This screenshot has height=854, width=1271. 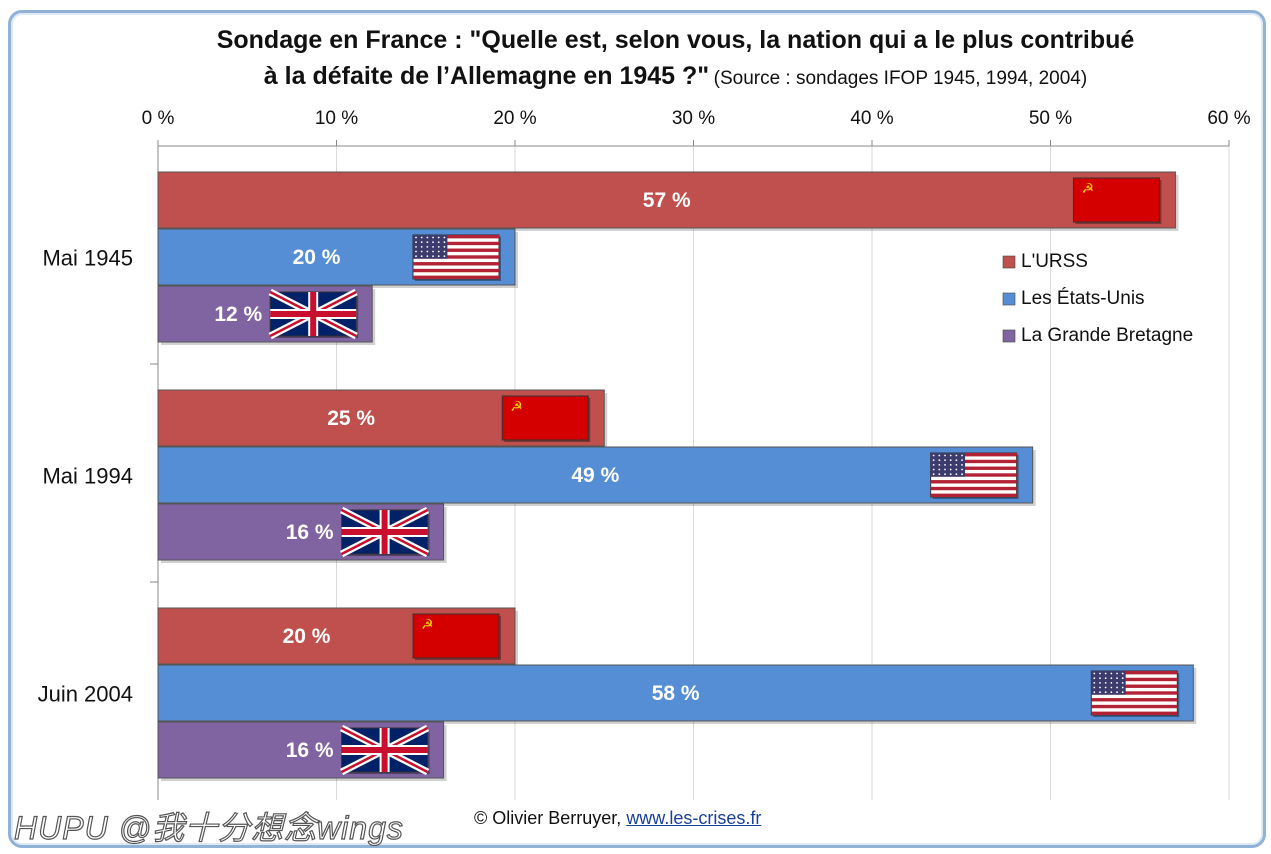 What do you see at coordinates (87, 258) in the screenshot?
I see `category-label: Mai 1945` at bounding box center [87, 258].